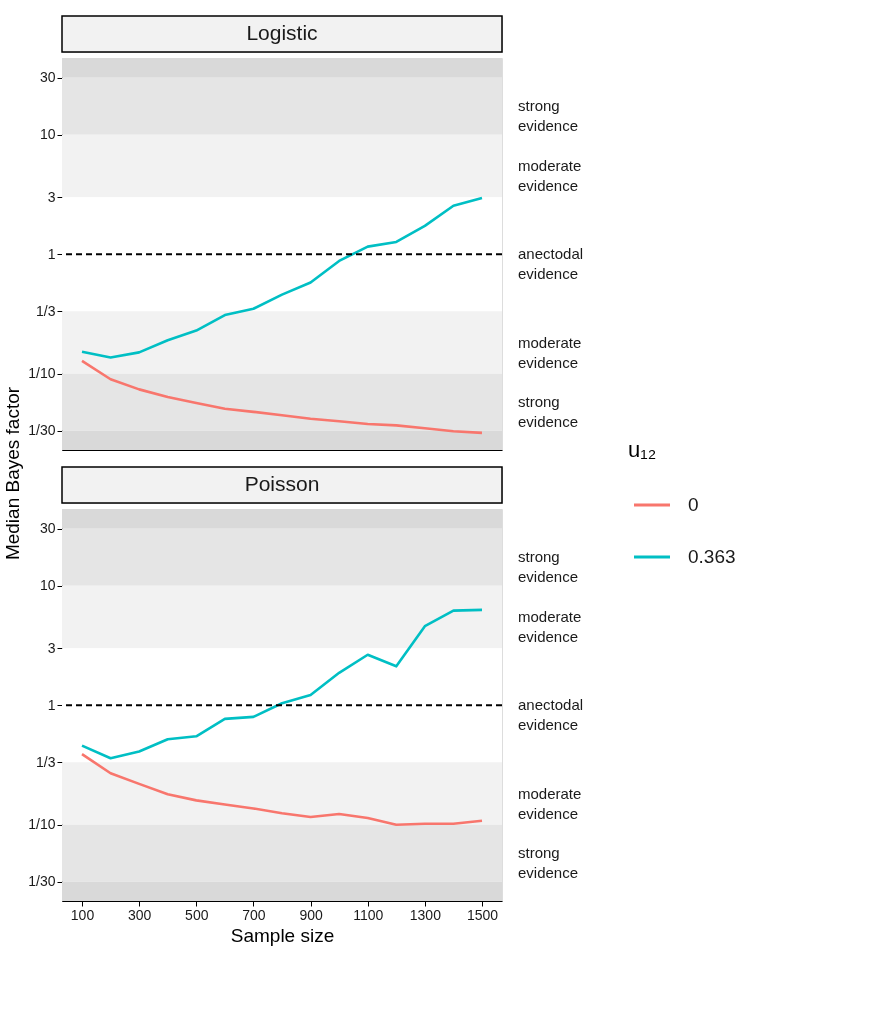 The image size is (880, 1032). I want to click on x-tick-label: 700, so click(254, 914).